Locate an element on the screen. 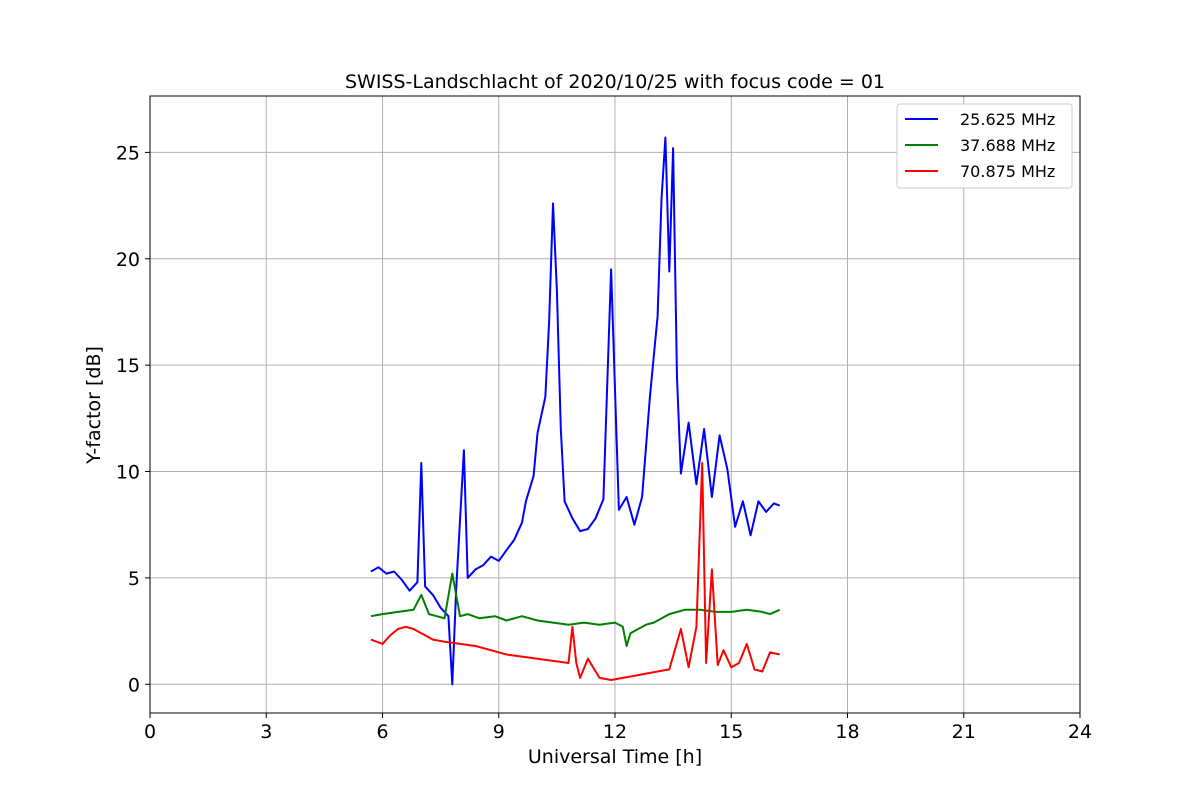  x-tick-label: 24 is located at coordinates (1080, 732).